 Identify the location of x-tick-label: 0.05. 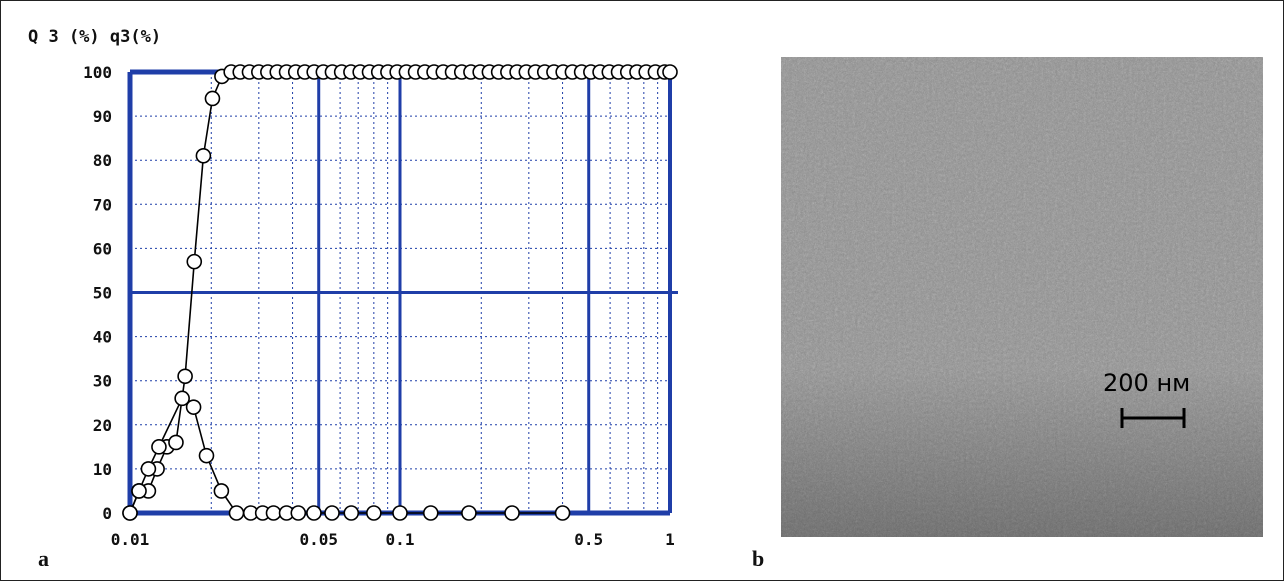
(318, 539).